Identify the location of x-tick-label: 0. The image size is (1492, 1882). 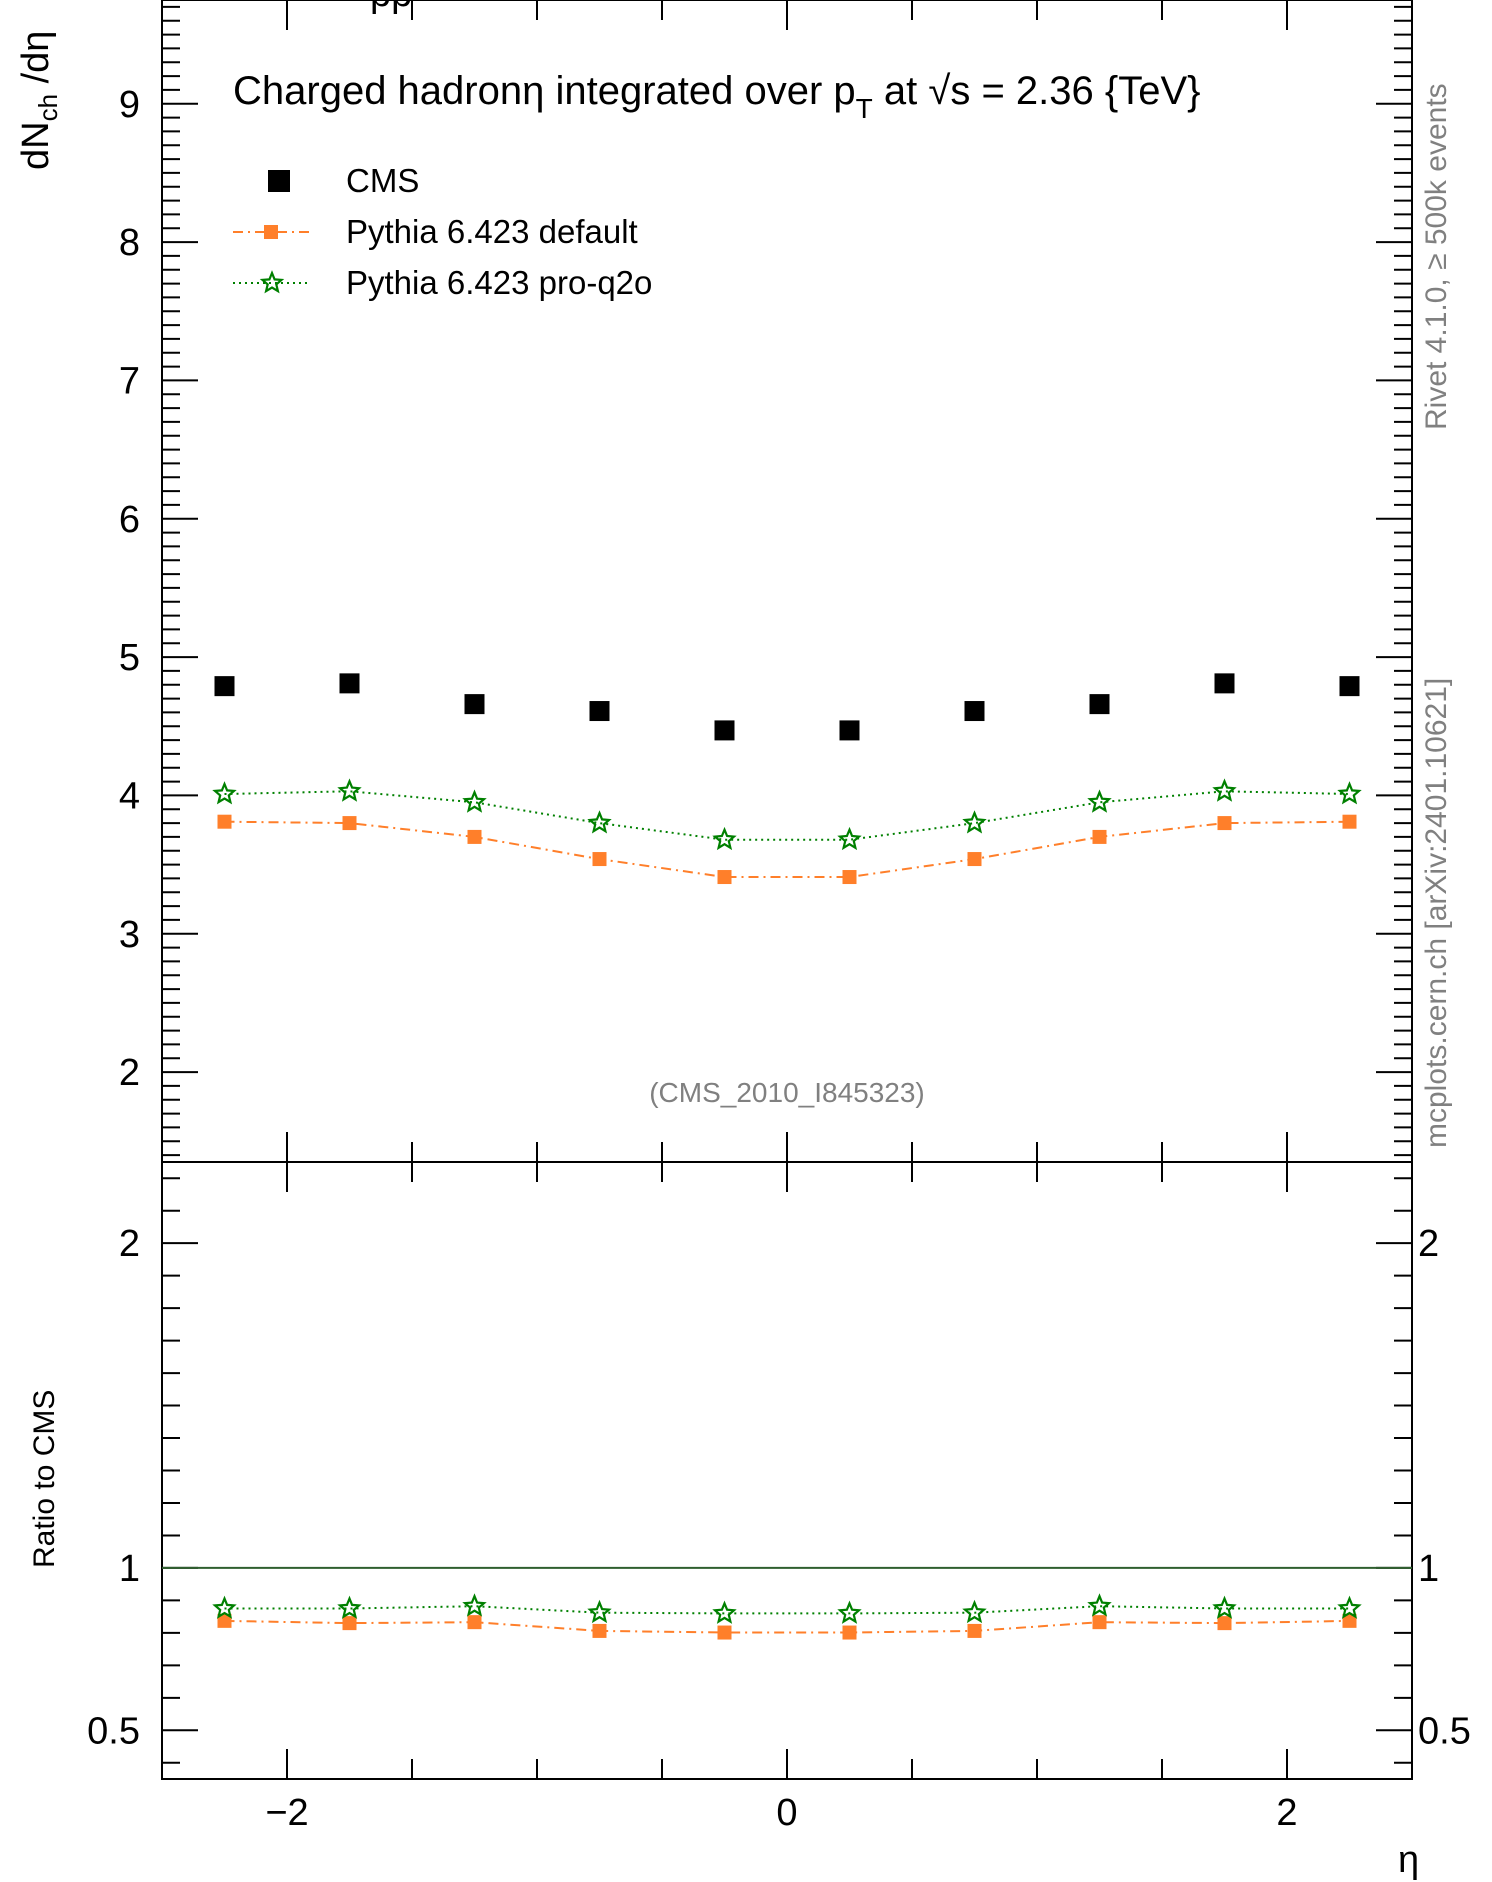
(786, 1813).